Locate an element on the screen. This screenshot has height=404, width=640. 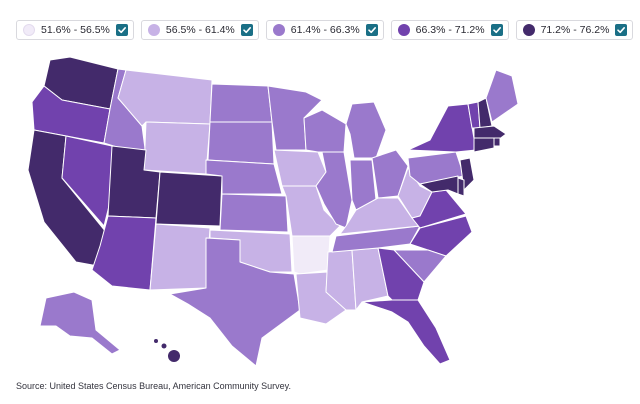
state-texas is located at coordinates (235, 302).